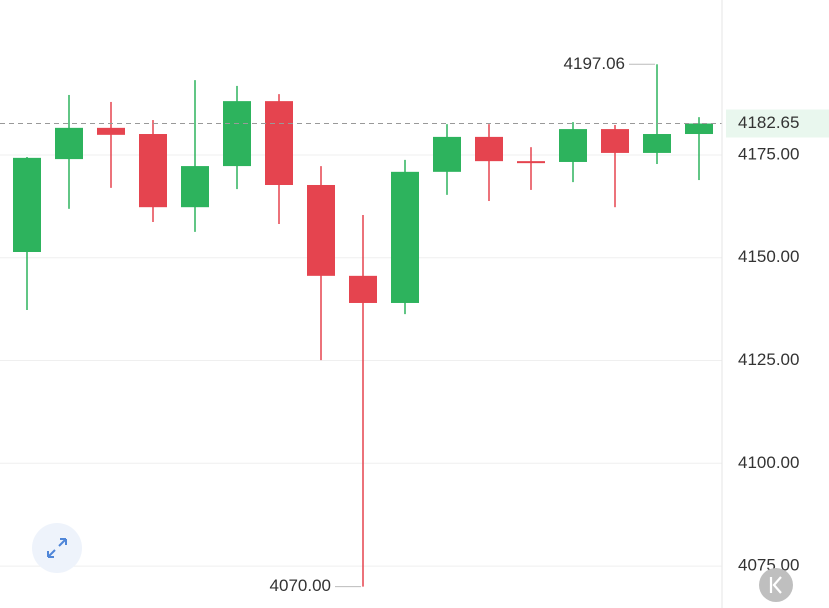 This screenshot has width=829, height=608. What do you see at coordinates (768, 122) in the screenshot?
I see `last-price-label: 4182.65` at bounding box center [768, 122].